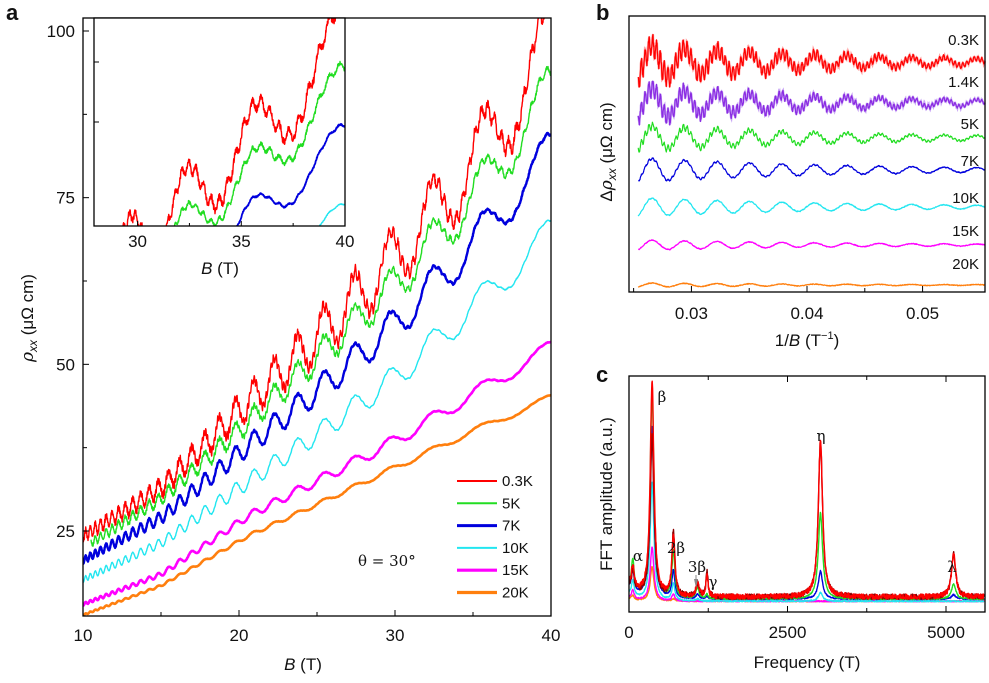 This screenshot has width=989, height=683. Describe the element at coordinates (811, 137) in the screenshot. I see `panel-b-series-5K-line` at that location.